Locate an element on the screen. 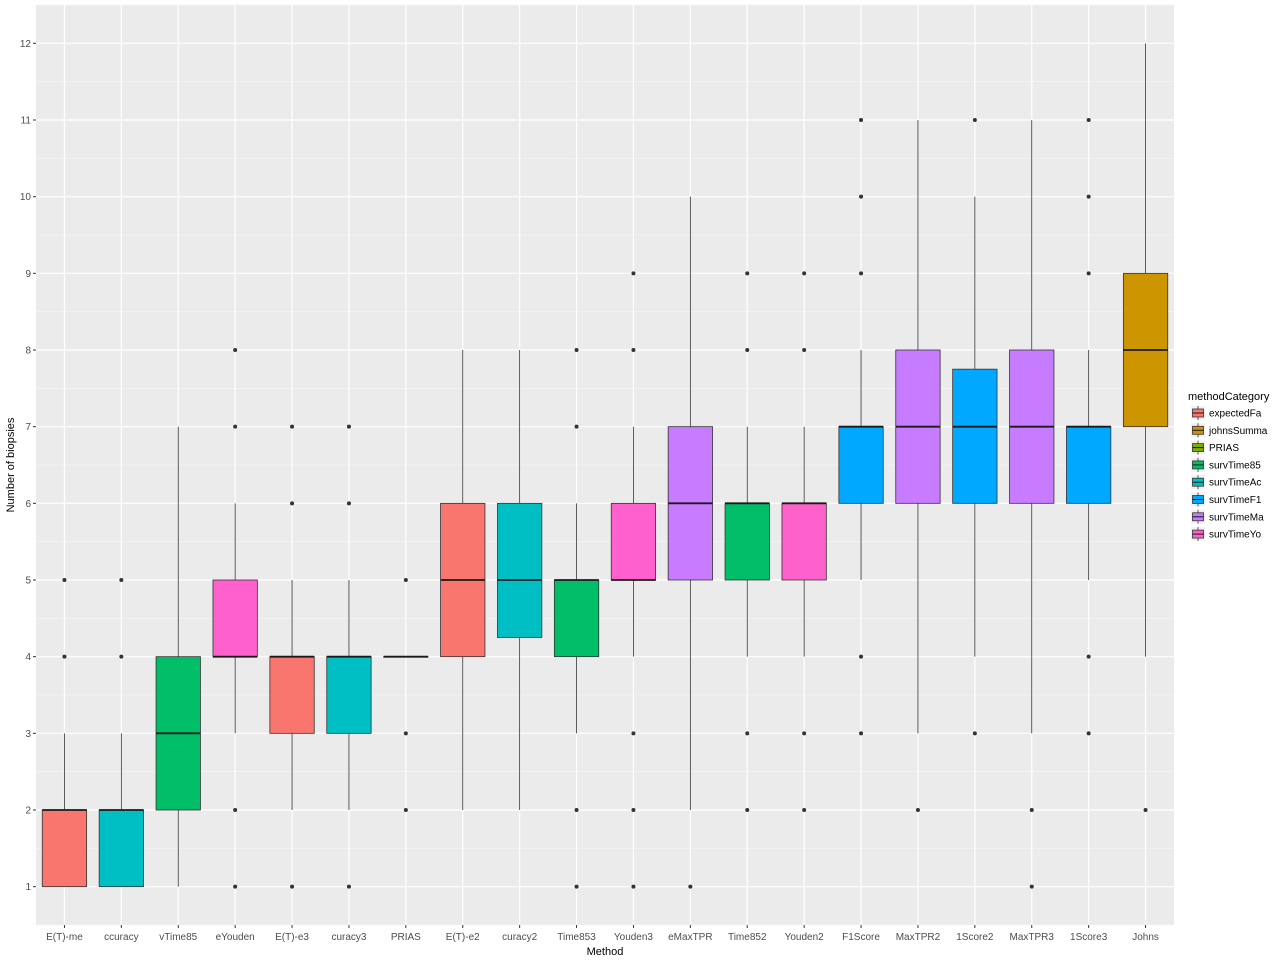 This screenshot has height=960, width=1280. box-ccuracy is located at coordinates (121, 733).